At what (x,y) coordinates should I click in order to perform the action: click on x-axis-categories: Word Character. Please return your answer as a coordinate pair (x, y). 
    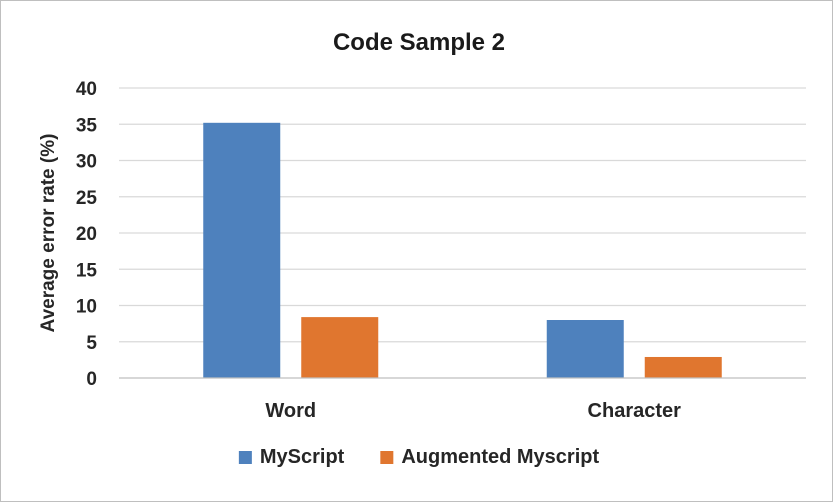
    Looking at the image, I should click on (473, 411).